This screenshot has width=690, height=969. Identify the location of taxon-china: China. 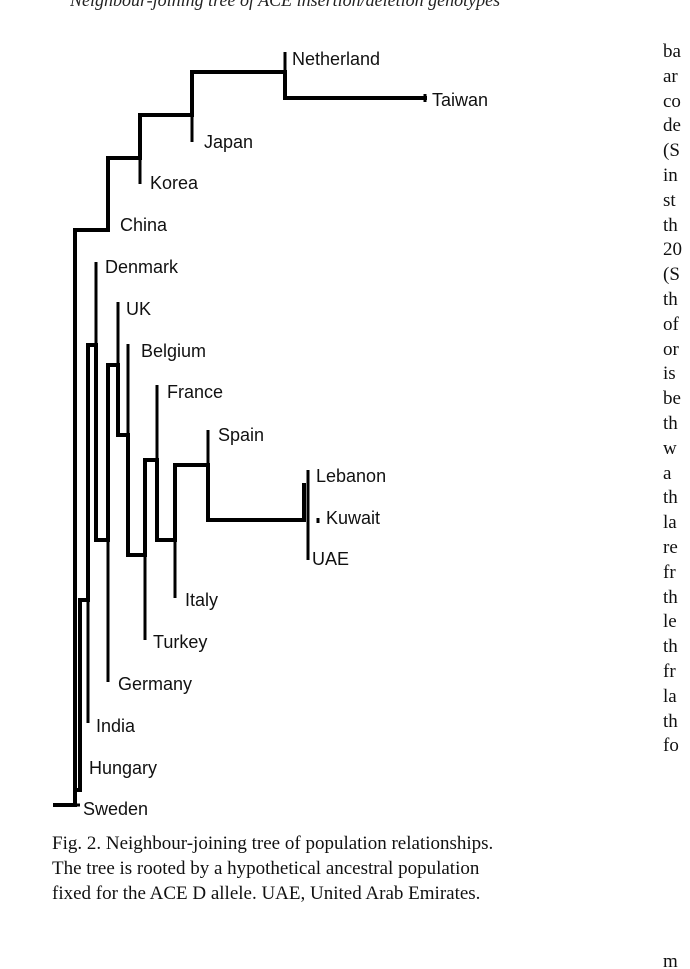
(144, 225).